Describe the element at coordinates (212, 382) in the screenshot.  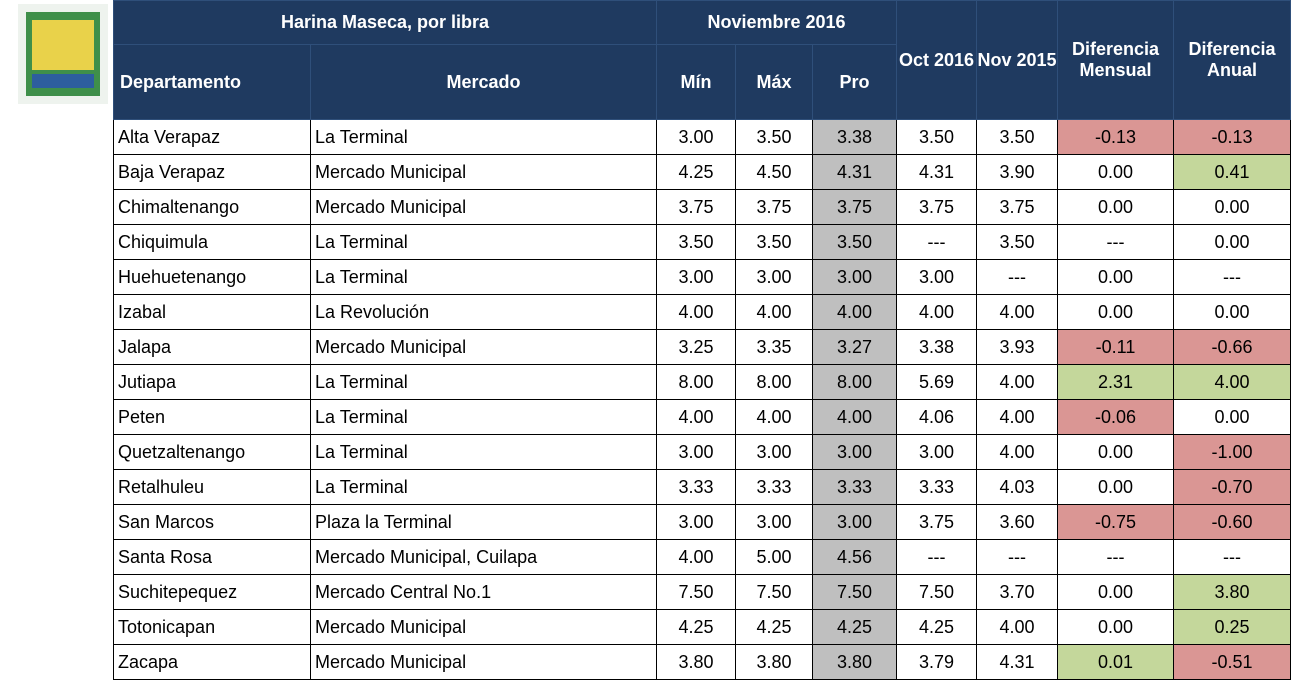
I see `table-cell: Jutiapa` at that location.